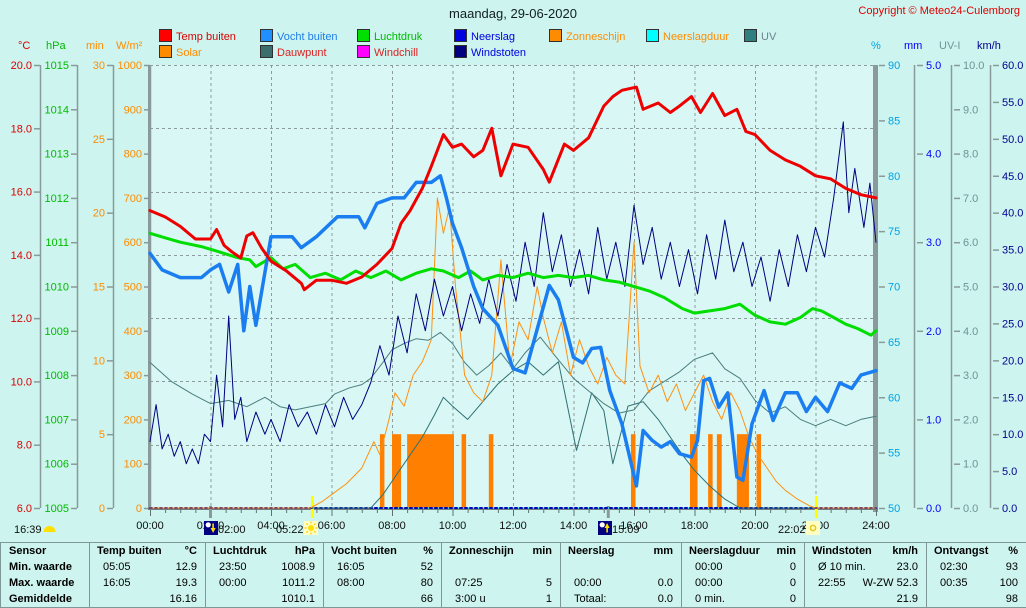  What do you see at coordinates (95, 46) in the screenshot?
I see `axis-unit-min: min` at bounding box center [95, 46].